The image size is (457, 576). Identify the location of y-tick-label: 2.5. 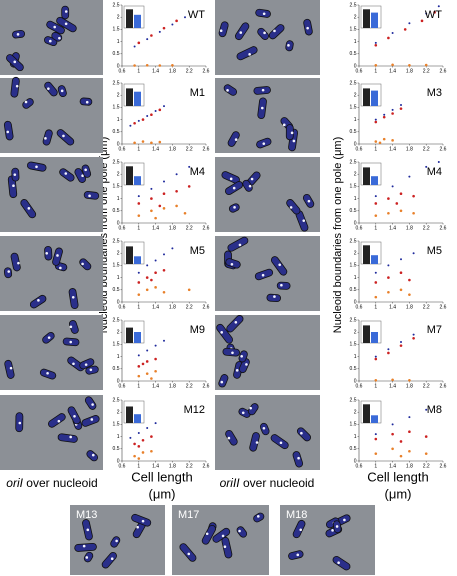
(353, 5).